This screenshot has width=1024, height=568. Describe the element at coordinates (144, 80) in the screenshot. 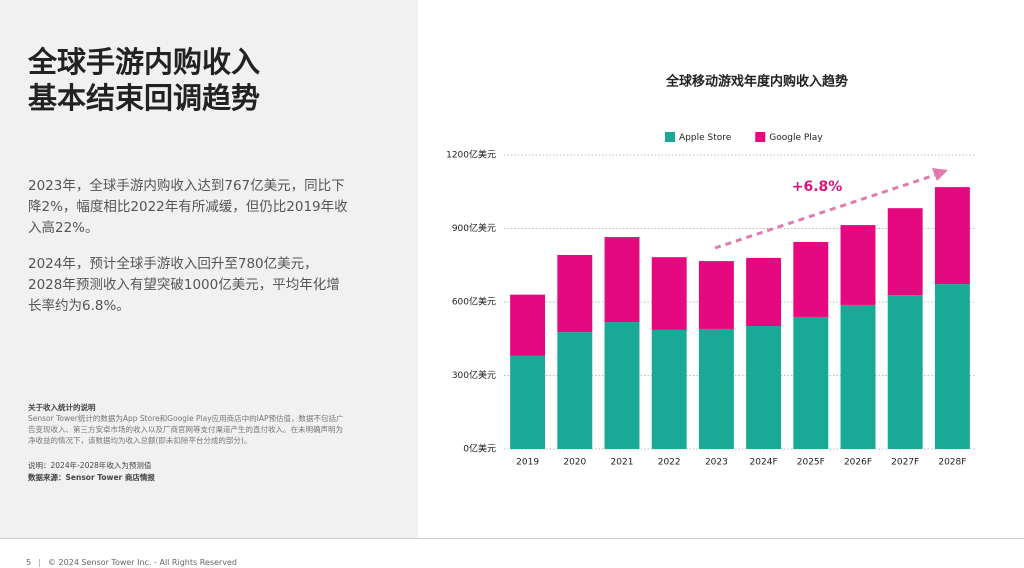

I see `slide-title: 全球手游内购收入 基本结束回调趋势` at that location.